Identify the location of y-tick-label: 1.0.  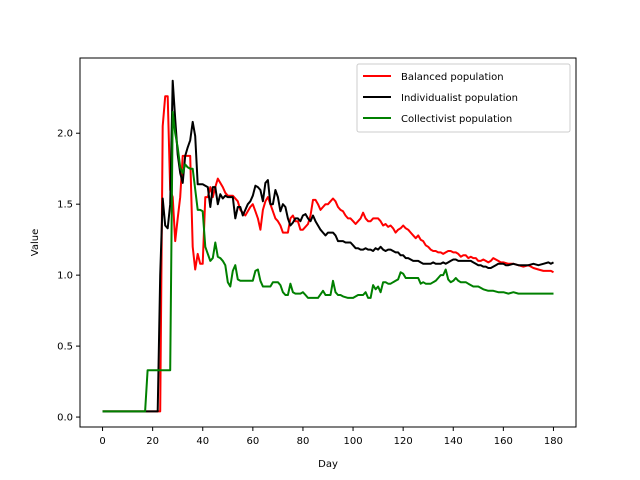
(65, 276).